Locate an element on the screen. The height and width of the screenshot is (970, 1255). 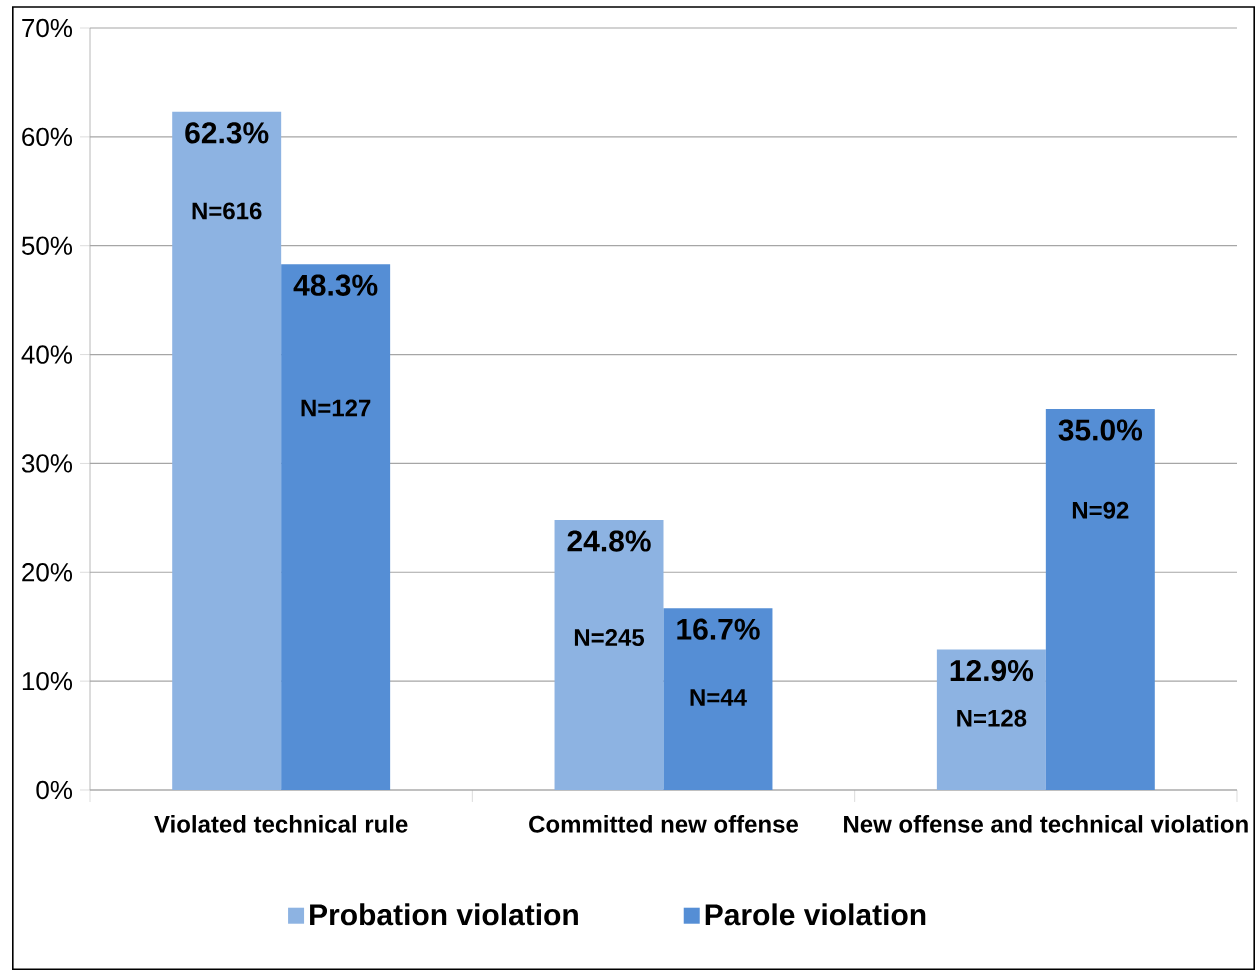
y-tick-label: 0% is located at coordinates (54, 790).